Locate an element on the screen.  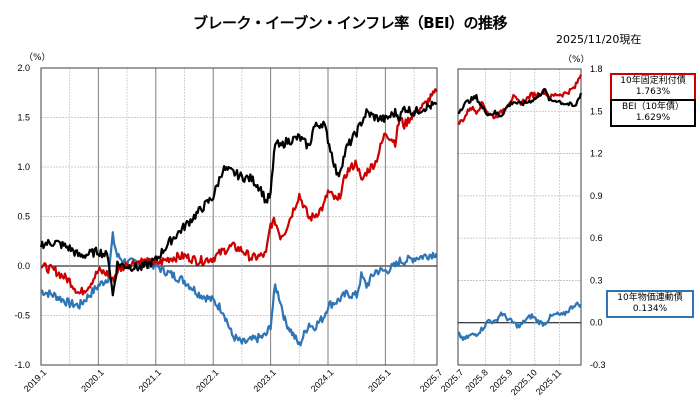
legend-fixed-rate-bond: 10年固定利付債 1.763% is located at coordinates (653, 87).